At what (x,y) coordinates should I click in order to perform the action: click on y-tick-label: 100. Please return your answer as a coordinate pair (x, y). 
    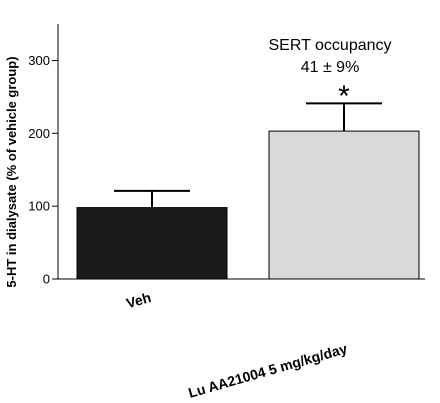
    Looking at the image, I should click on (39, 206).